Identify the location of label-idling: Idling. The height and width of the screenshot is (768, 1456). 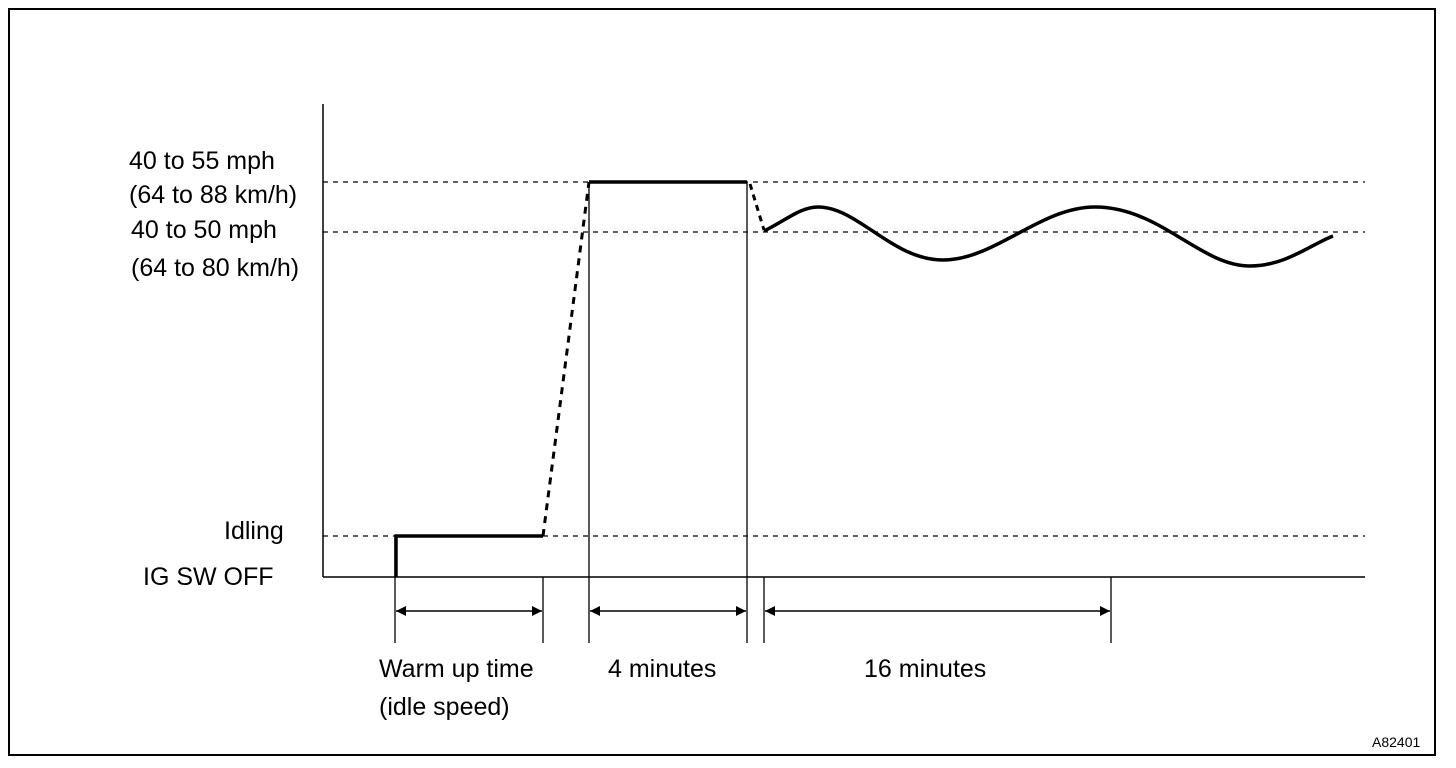
(254, 531).